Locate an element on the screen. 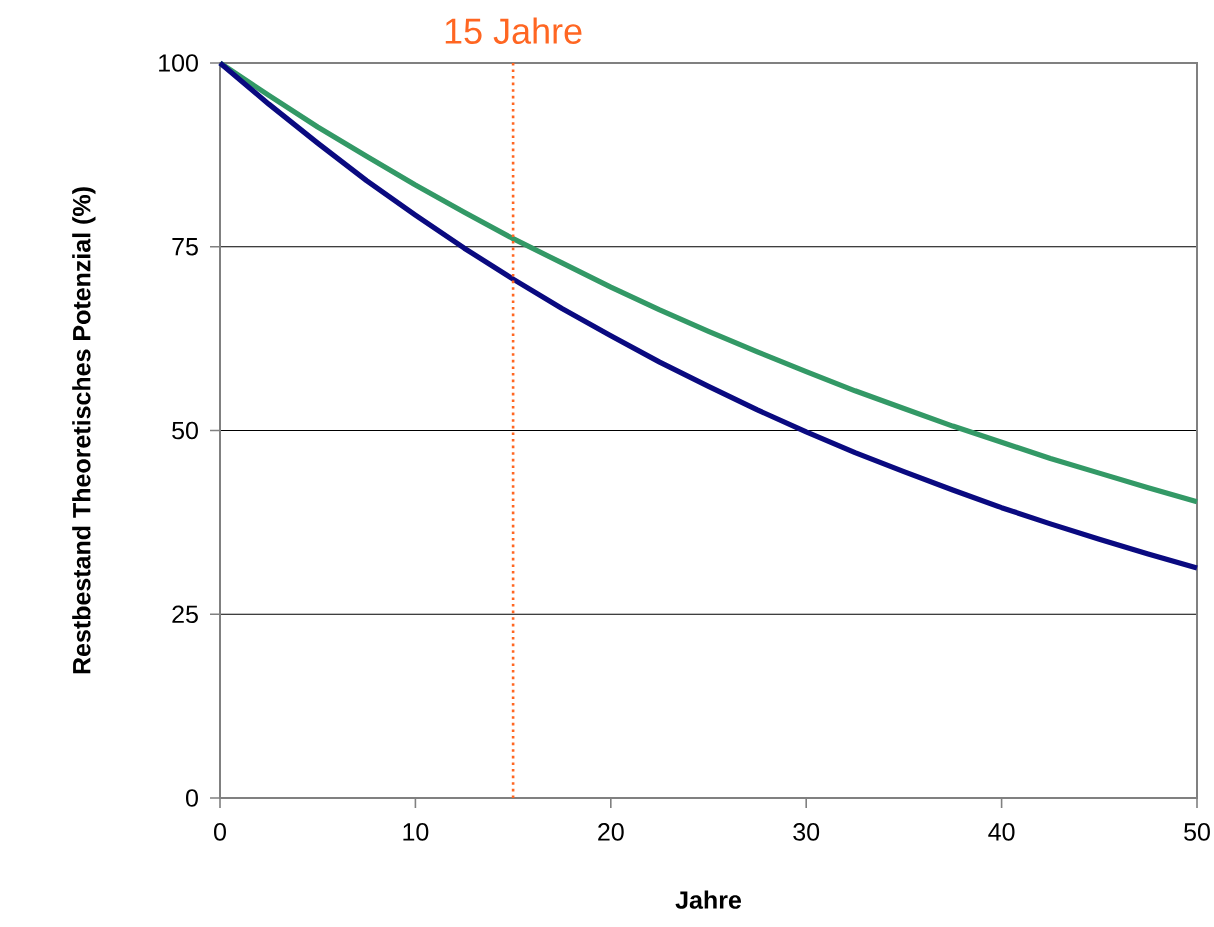  y-tick-label: 100 is located at coordinates (178, 63).